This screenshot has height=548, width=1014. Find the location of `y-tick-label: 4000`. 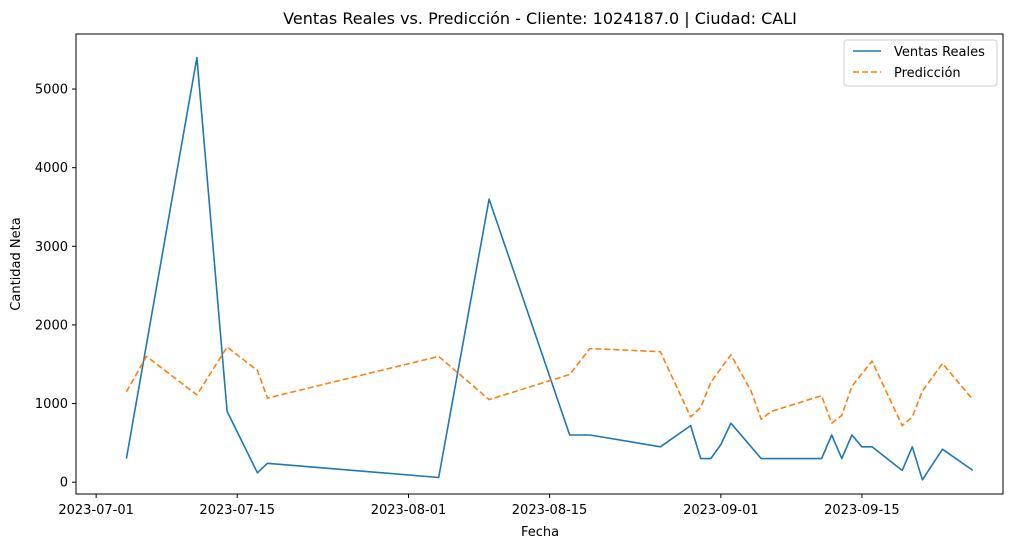

y-tick-label: 4000 is located at coordinates (51, 168).